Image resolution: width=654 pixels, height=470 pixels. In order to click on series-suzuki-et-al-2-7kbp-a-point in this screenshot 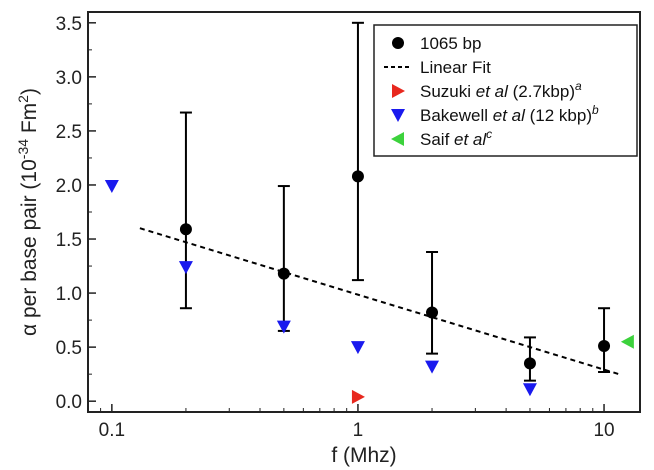, I will do `click(358, 396)`.